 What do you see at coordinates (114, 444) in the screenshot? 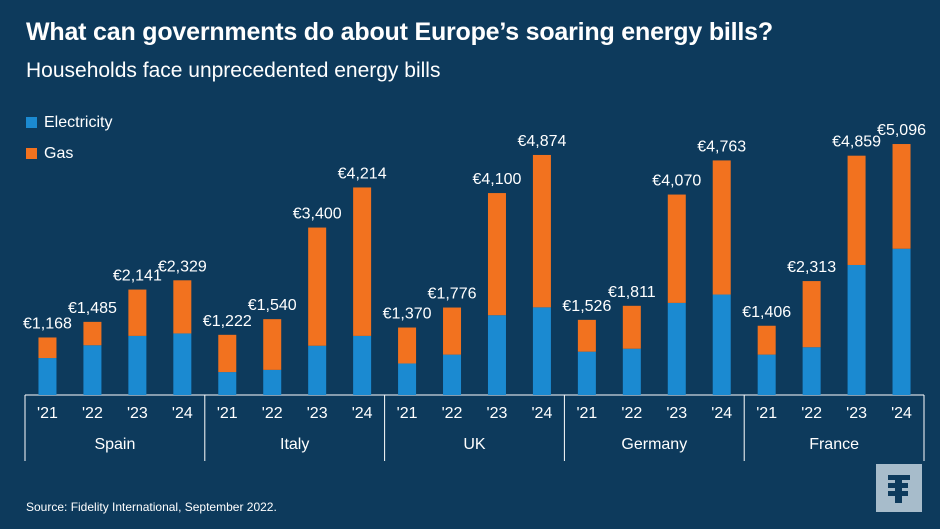
I see `group-label: Spain` at bounding box center [114, 444].